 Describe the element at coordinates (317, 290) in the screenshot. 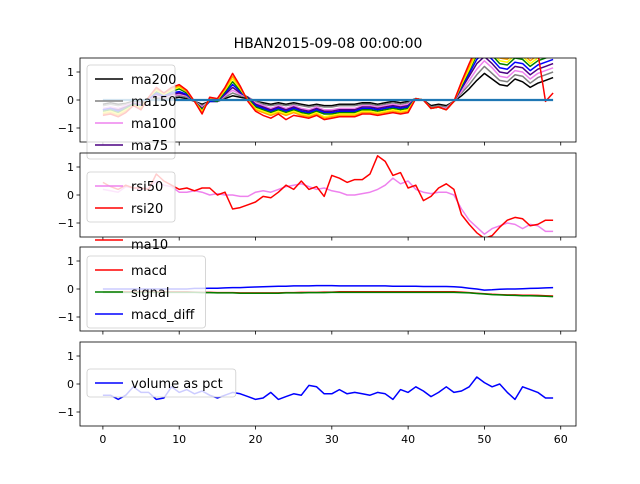

I see `panel-macd: 1 0 −1 macd signal macd_diff` at that location.